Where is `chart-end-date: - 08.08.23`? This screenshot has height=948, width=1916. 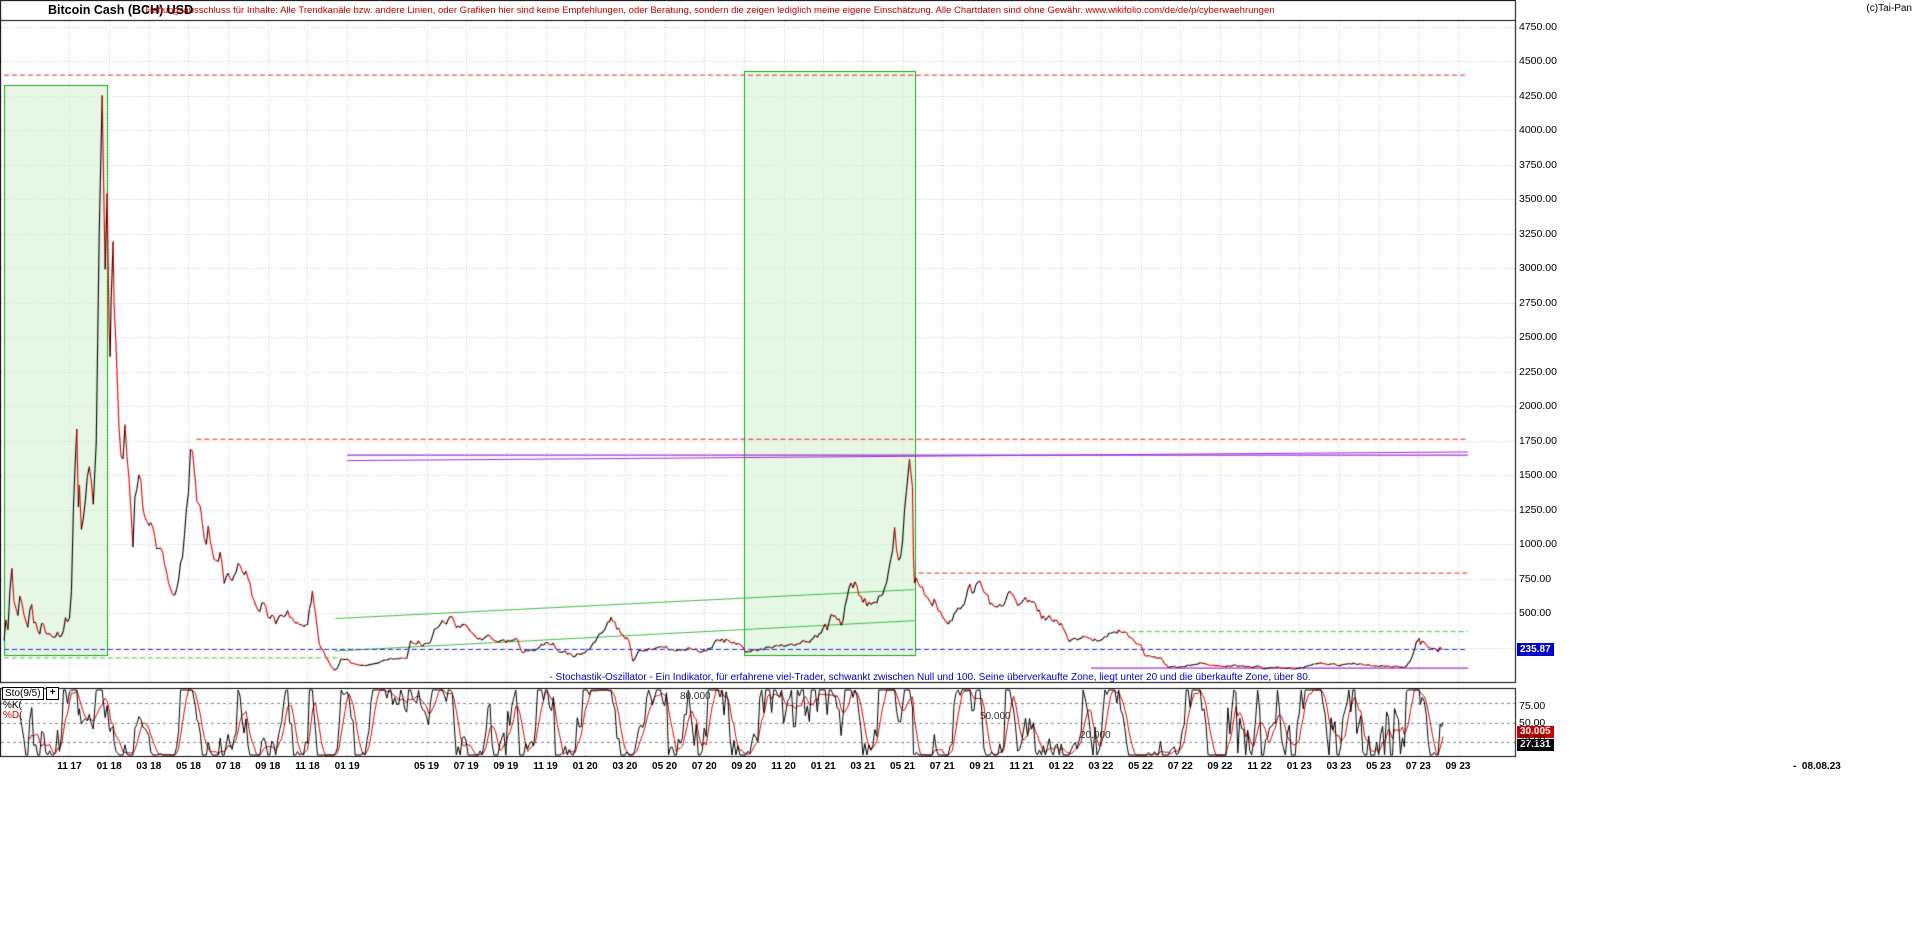
chart-end-date: - 08.08.23 is located at coordinates (1817, 766).